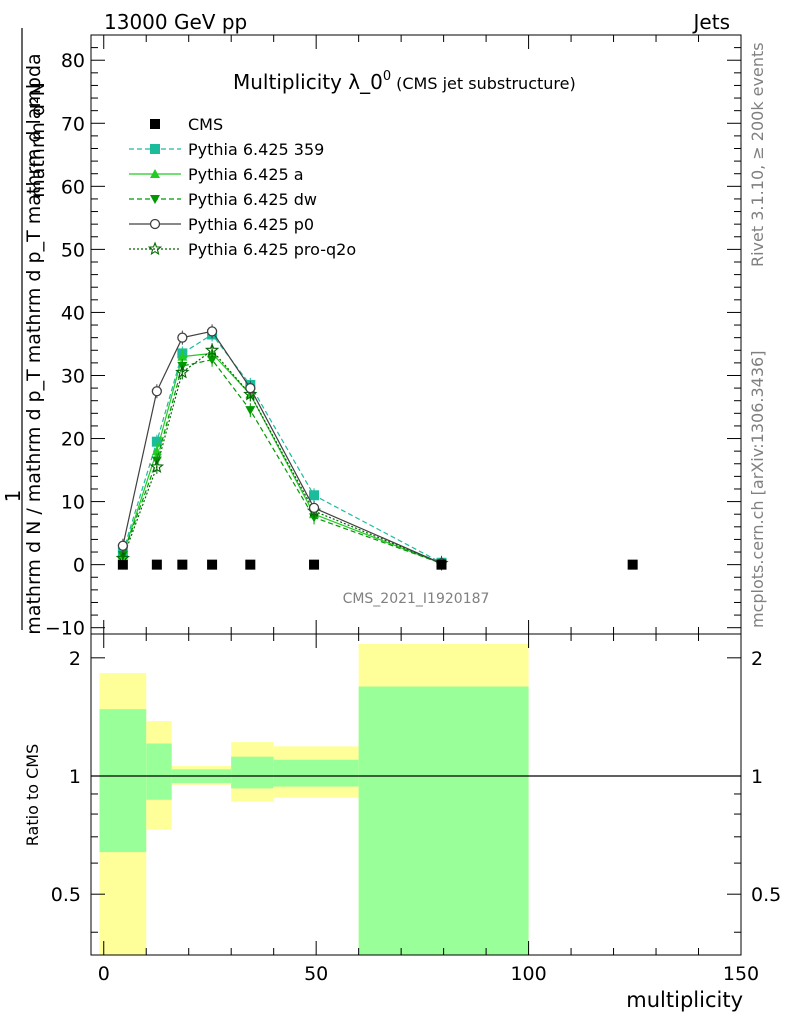 The image size is (786, 1024). What do you see at coordinates (75, 777) in the screenshot?
I see `ratio-y-tick-label: 1` at bounding box center [75, 777].